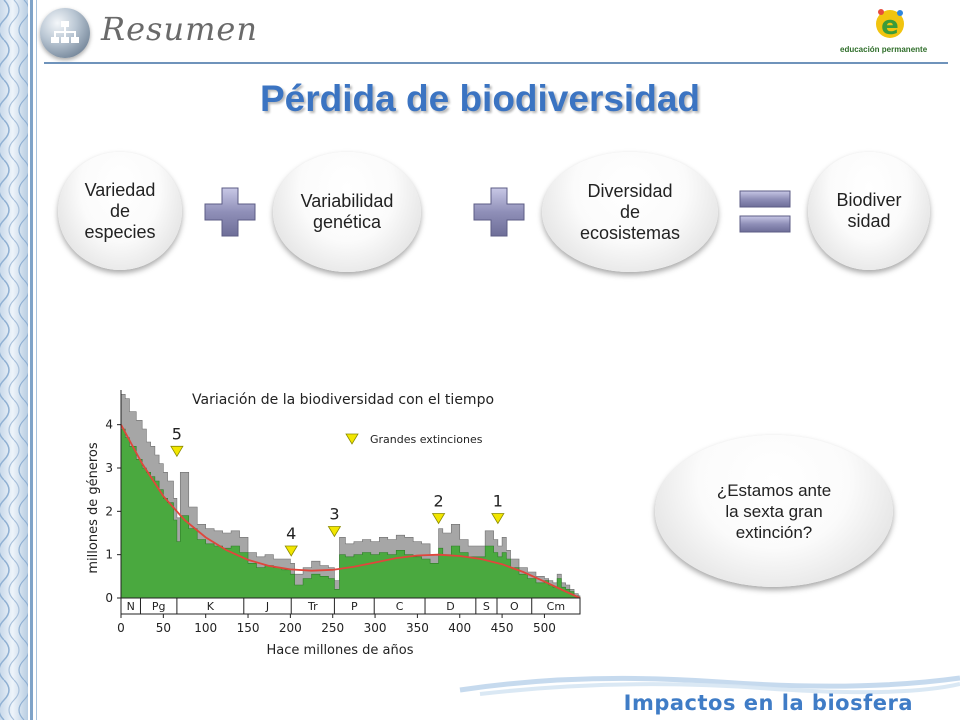 This screenshot has width=960, height=720. I want to click on period-label: C, so click(400, 606).